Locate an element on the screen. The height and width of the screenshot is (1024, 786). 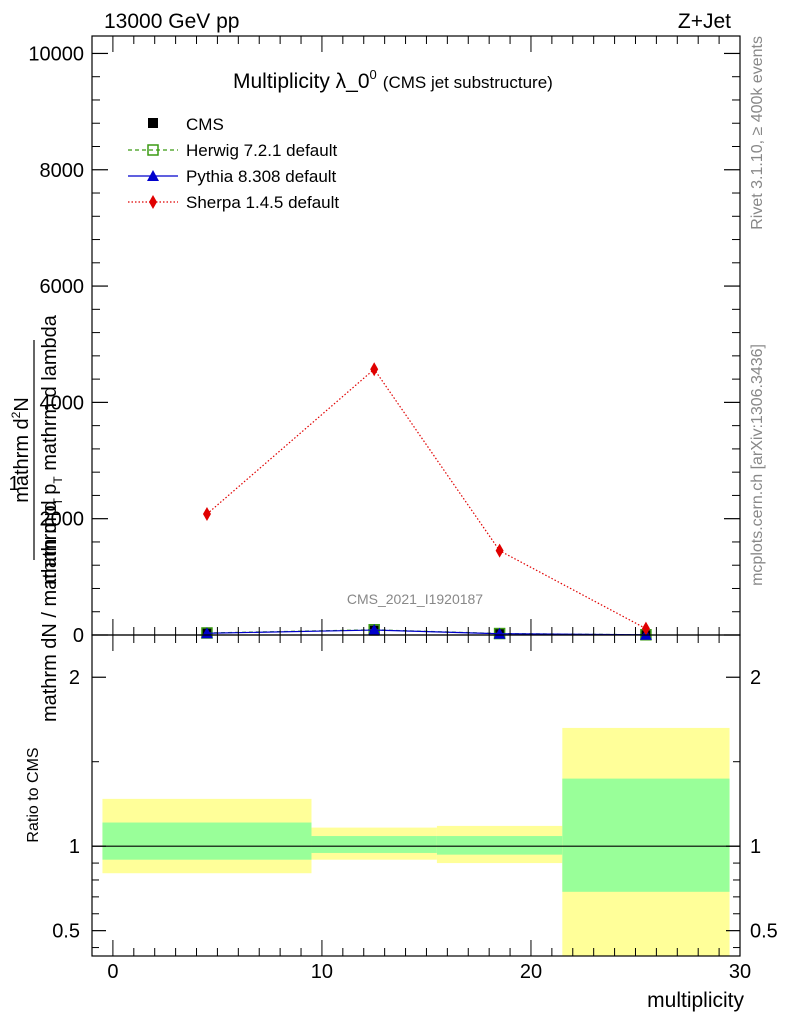
legend-marker-pythia is located at coordinates (153, 175).